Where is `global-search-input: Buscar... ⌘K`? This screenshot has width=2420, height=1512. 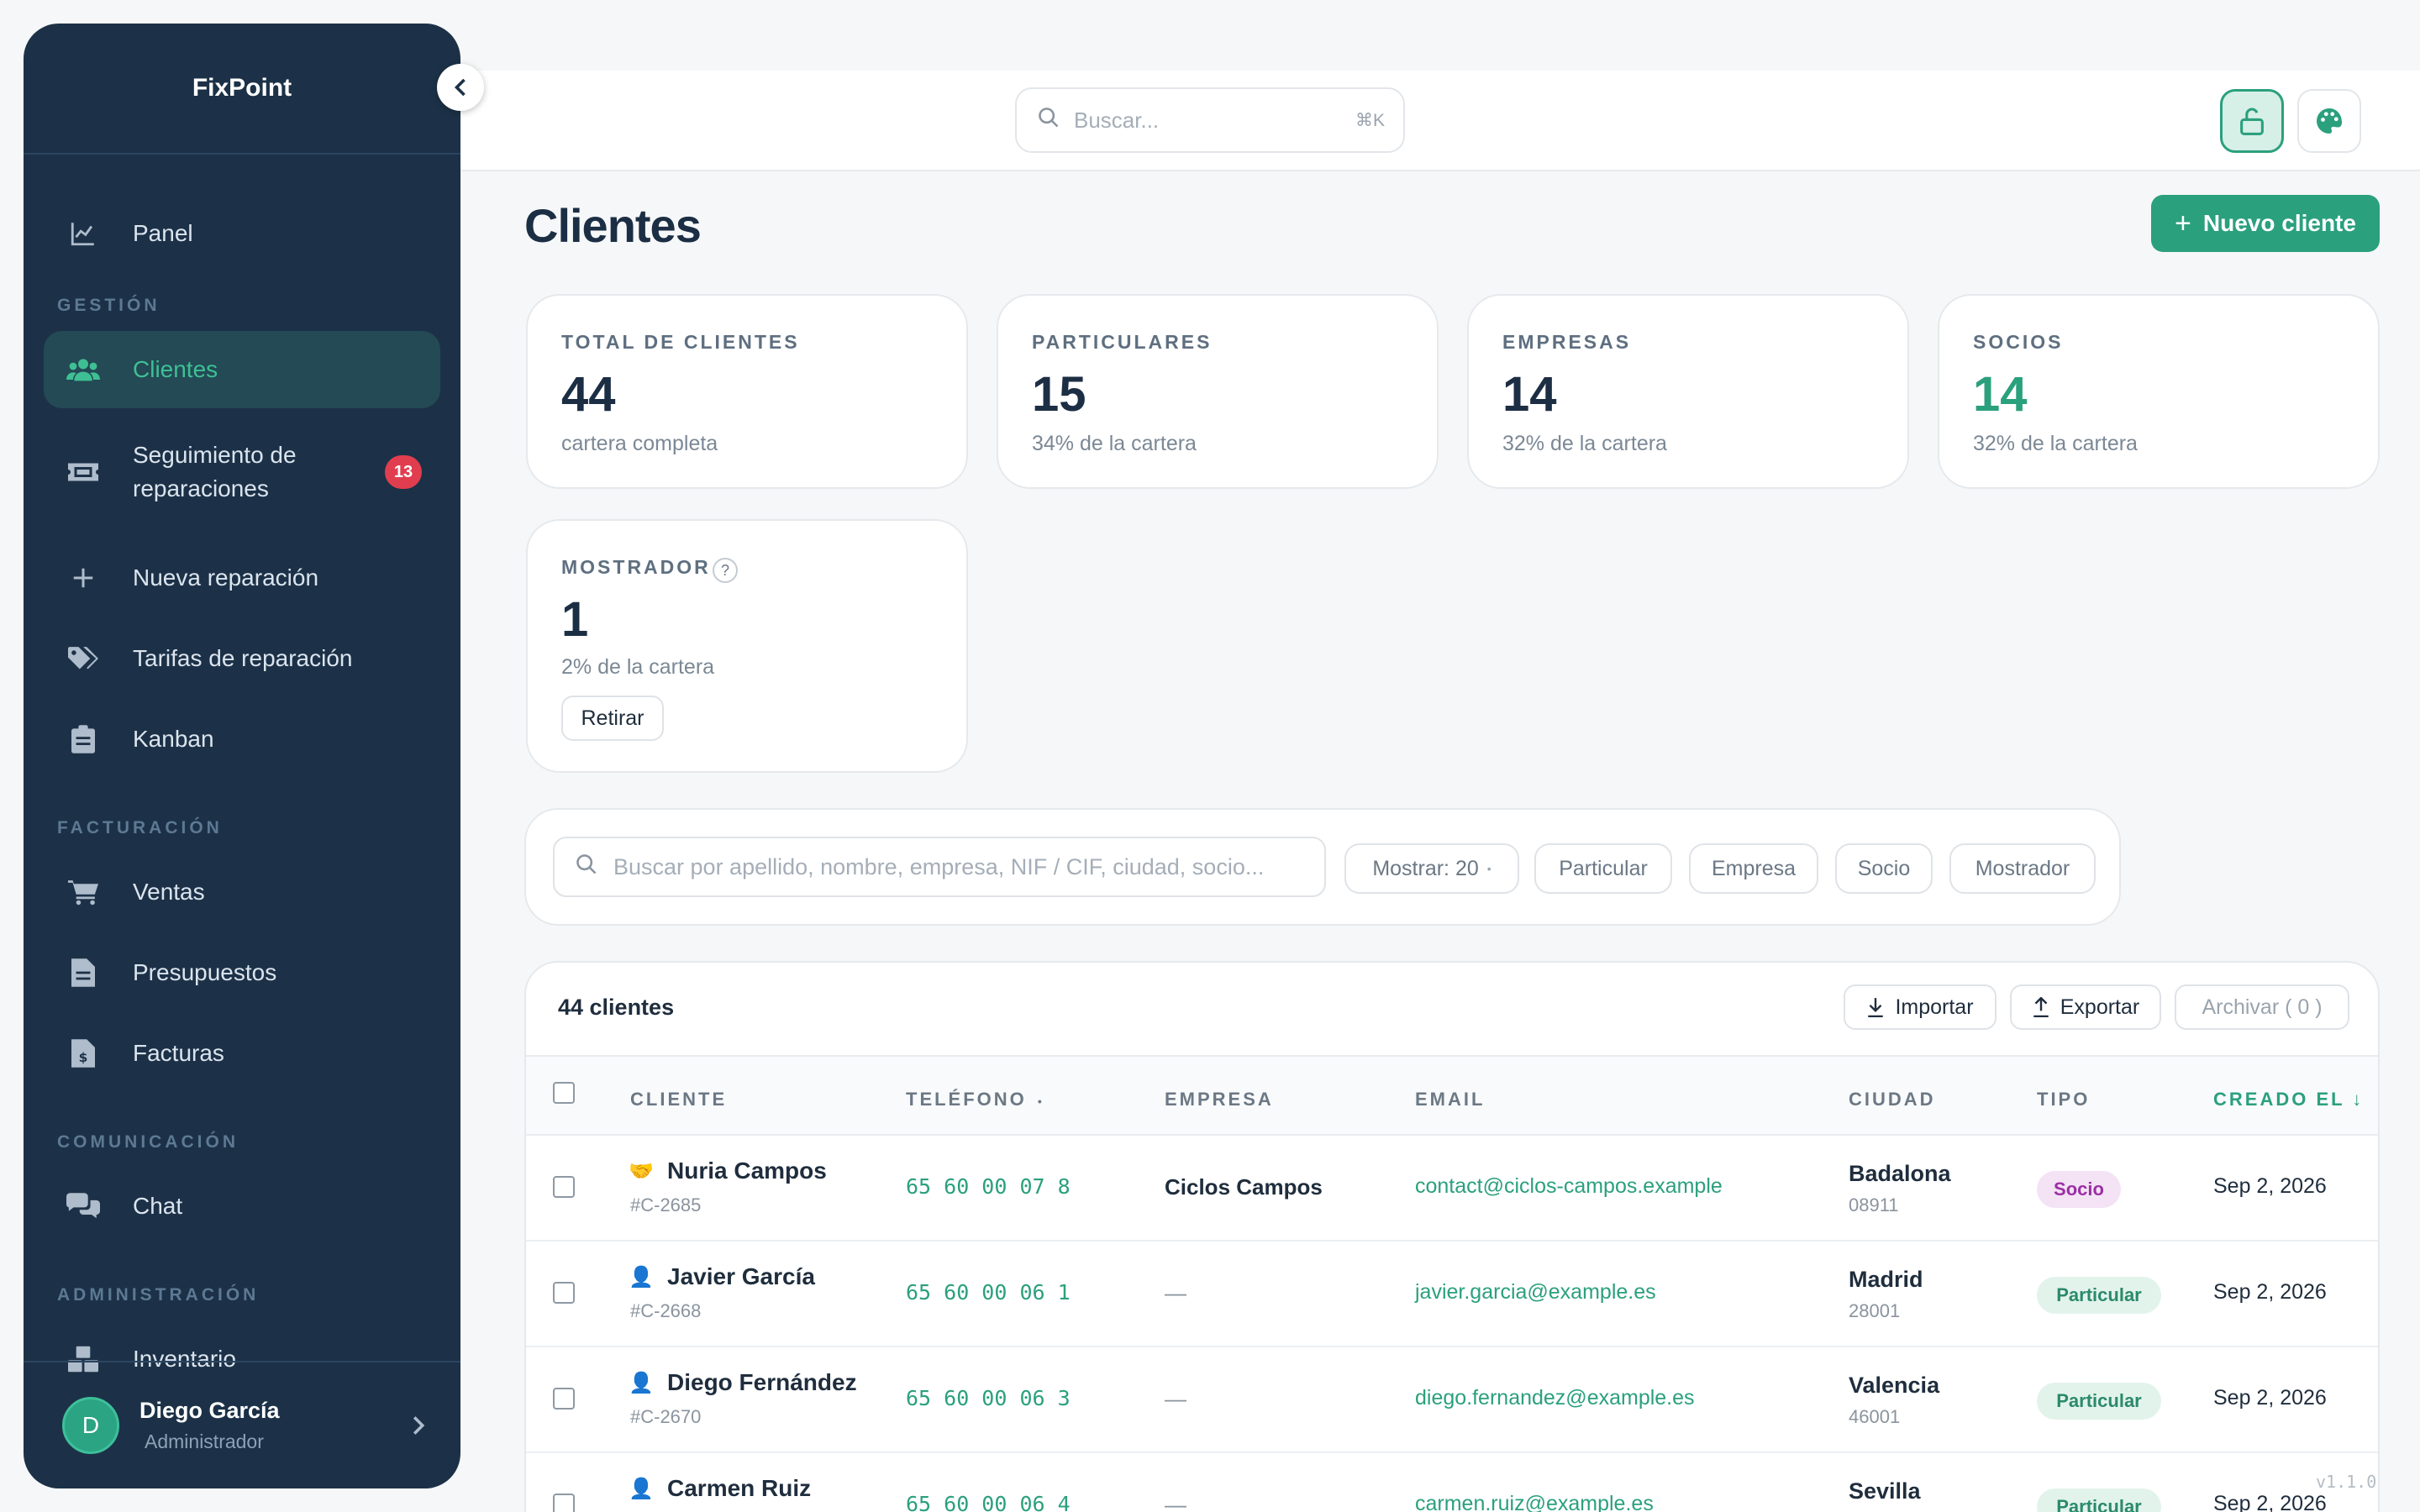
global-search-input: Buscar... ⌘K is located at coordinates (1210, 120).